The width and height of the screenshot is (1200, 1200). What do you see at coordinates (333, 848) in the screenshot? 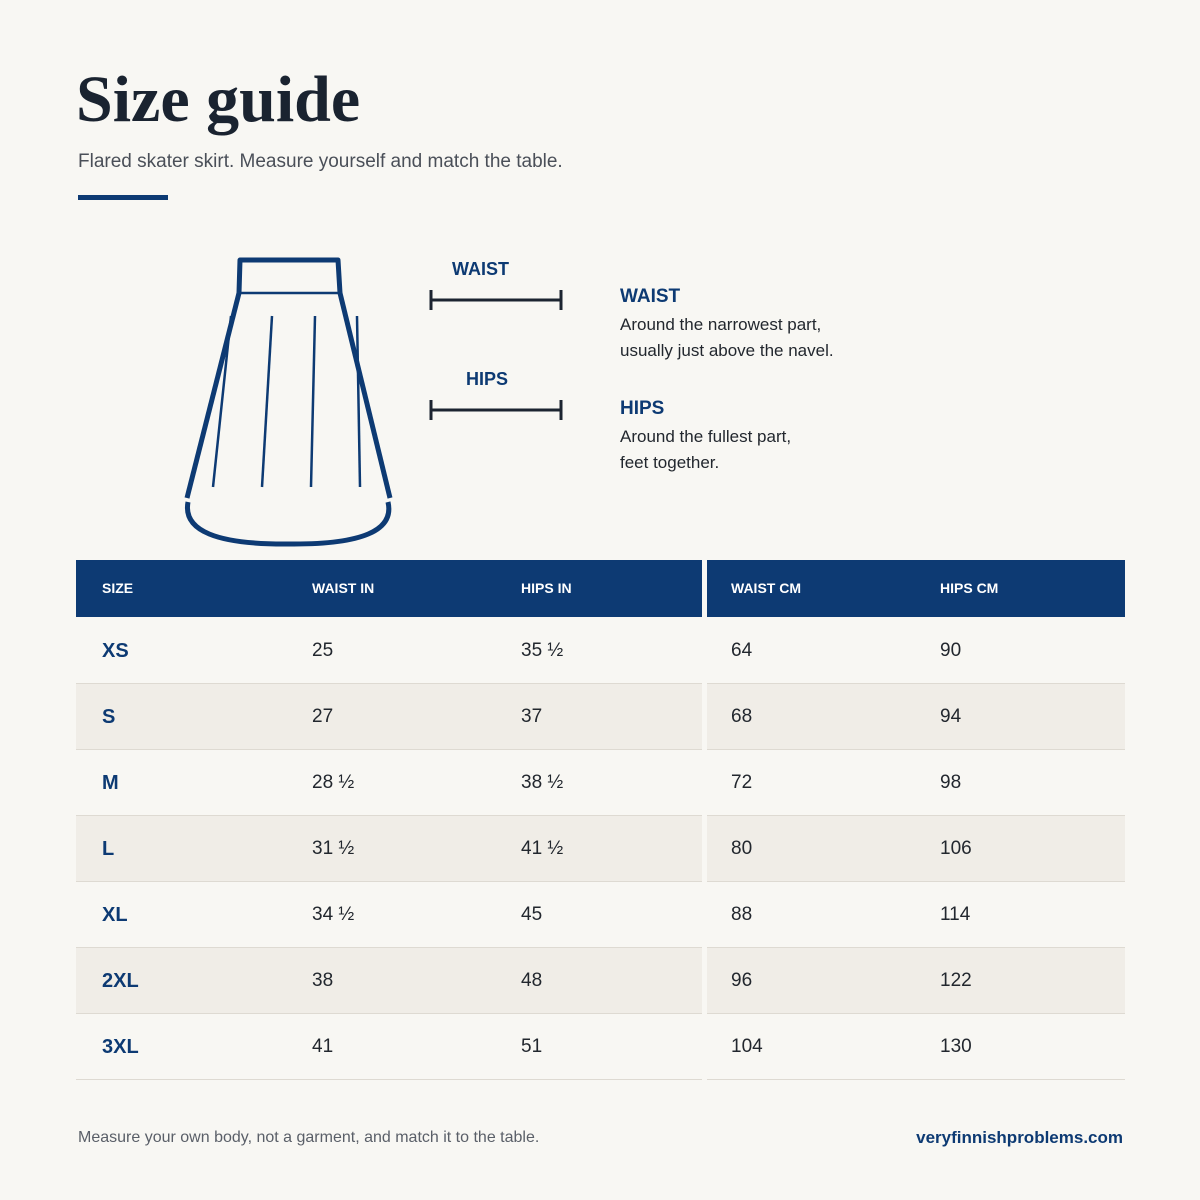
I see `table-cell: 31 ½` at bounding box center [333, 848].